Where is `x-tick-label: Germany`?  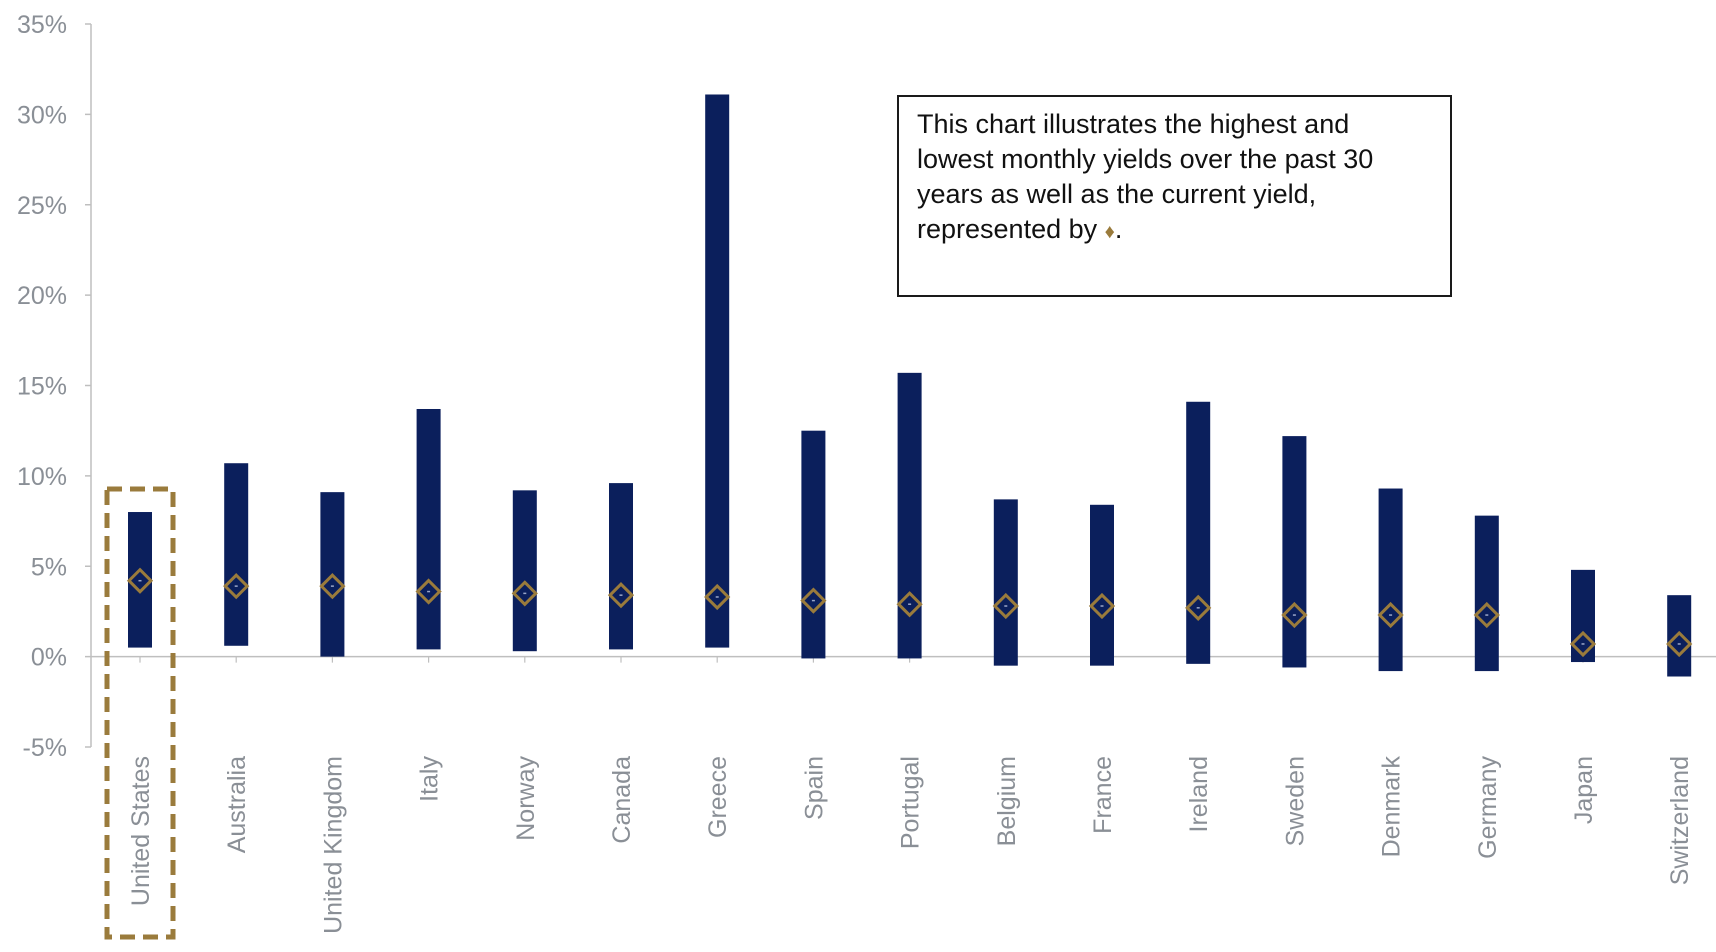
x-tick-label: Germany is located at coordinates (1488, 807).